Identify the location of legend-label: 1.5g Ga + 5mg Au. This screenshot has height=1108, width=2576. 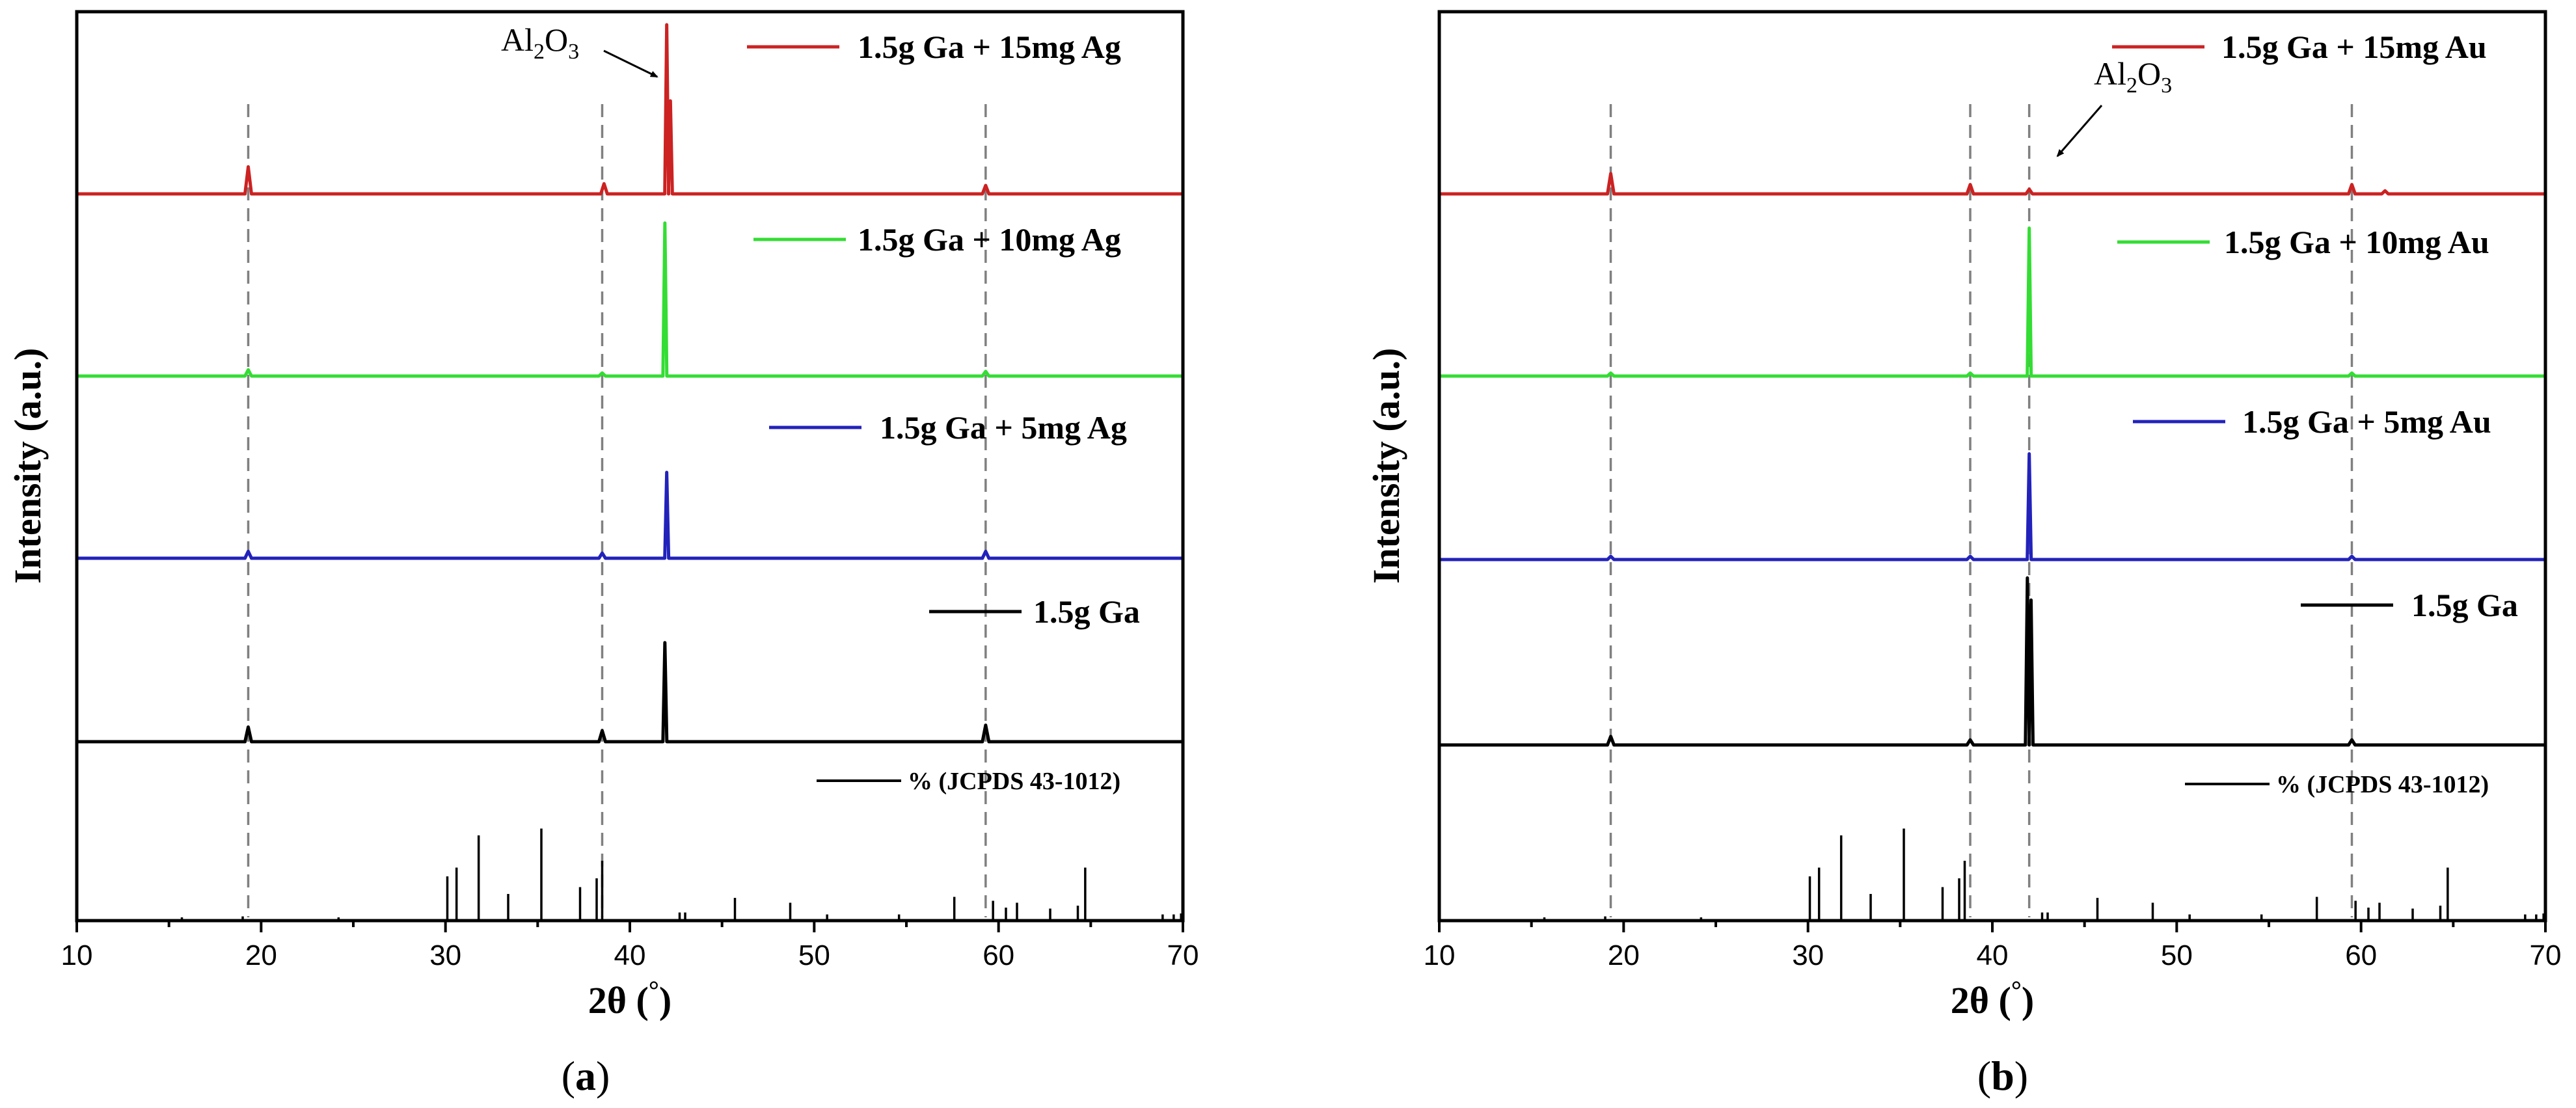
(2366, 421).